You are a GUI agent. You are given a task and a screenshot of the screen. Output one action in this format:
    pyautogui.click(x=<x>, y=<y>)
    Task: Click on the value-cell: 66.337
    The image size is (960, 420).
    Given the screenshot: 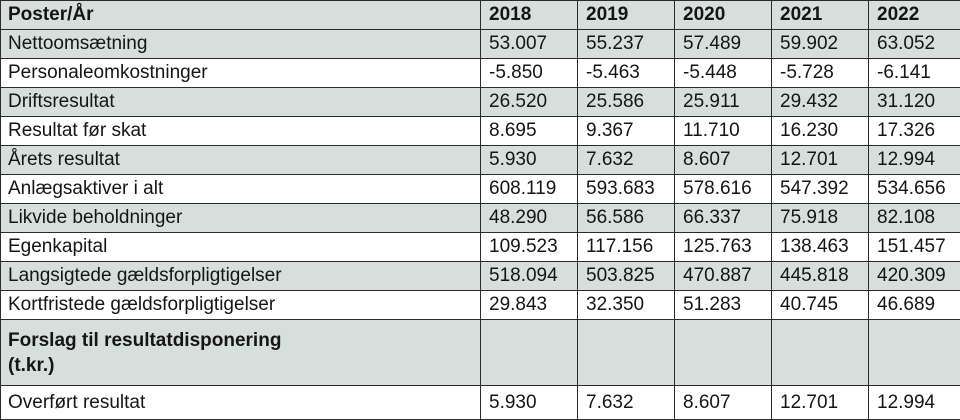 What is the action you would take?
    pyautogui.click(x=723, y=218)
    